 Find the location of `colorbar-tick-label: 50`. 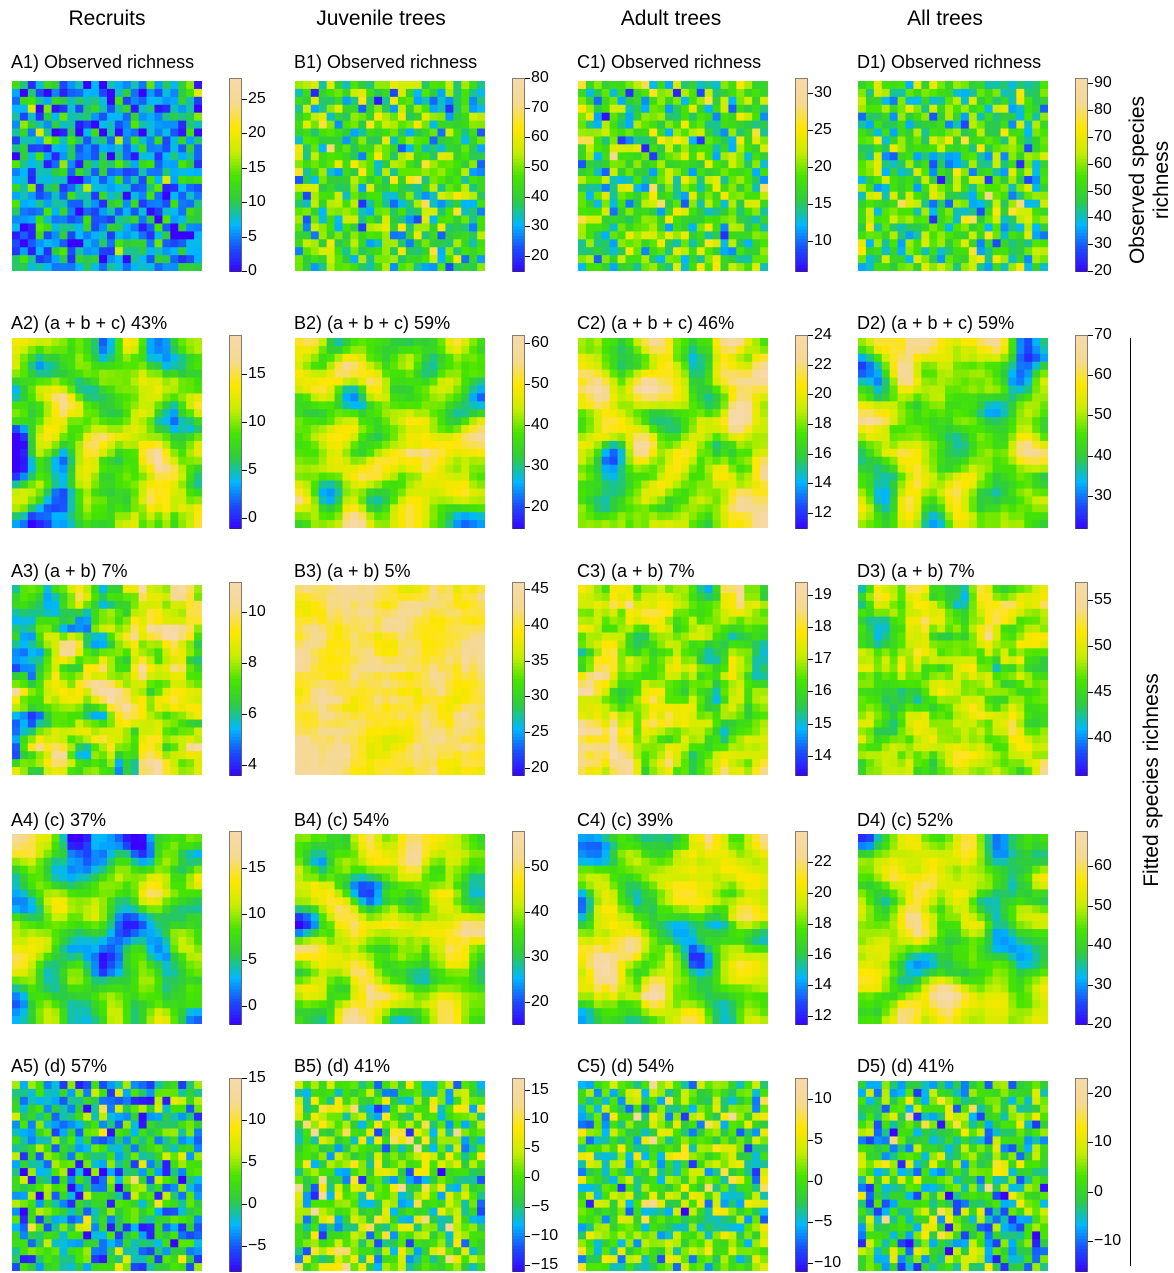

colorbar-tick-label: 50 is located at coordinates (1103, 191).